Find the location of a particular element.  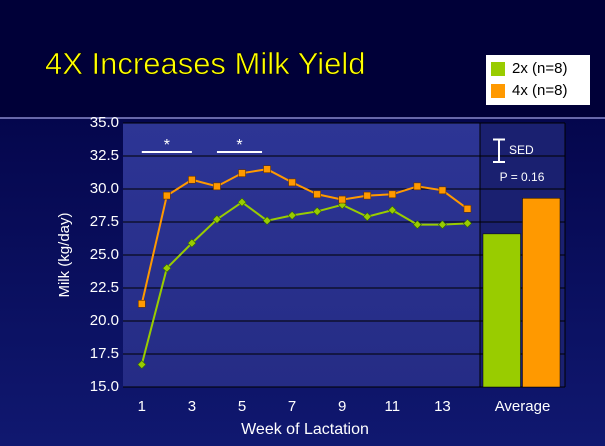

y-tick-label: 30.0 is located at coordinates (104, 188).